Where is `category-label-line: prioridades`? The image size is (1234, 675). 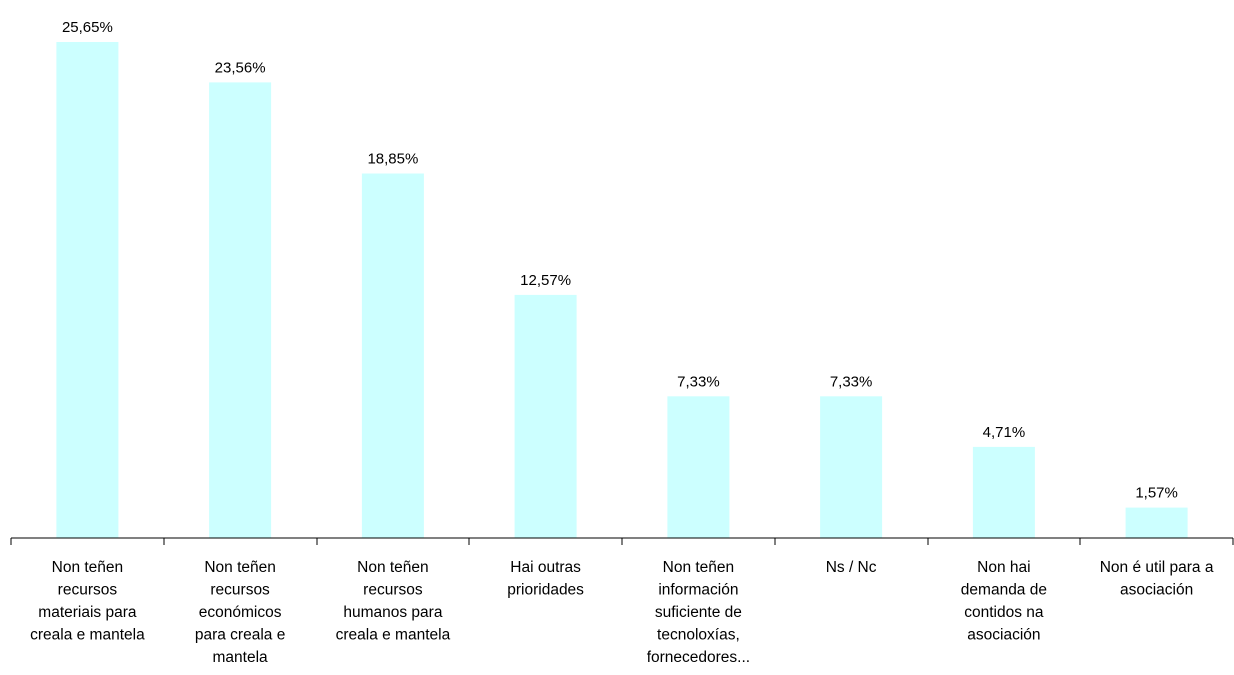 category-label-line: prioridades is located at coordinates (545, 590).